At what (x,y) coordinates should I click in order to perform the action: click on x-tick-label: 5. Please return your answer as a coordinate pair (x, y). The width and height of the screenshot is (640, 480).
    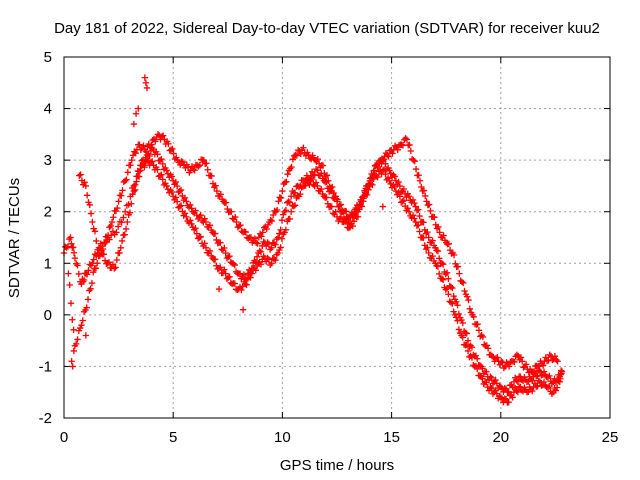
    Looking at the image, I should click on (173, 437).